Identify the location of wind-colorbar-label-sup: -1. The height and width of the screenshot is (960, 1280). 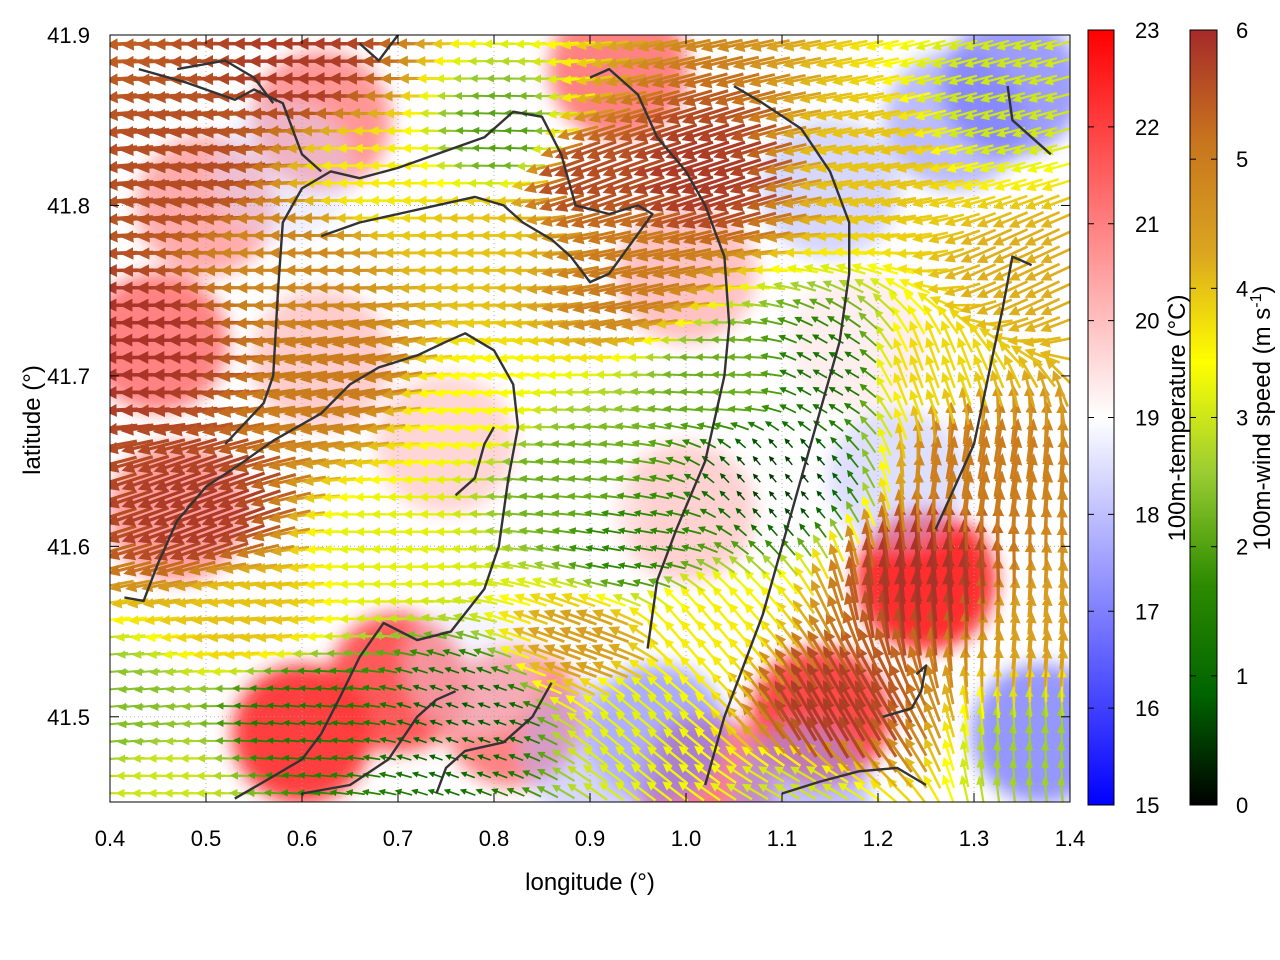
(1256, 300).